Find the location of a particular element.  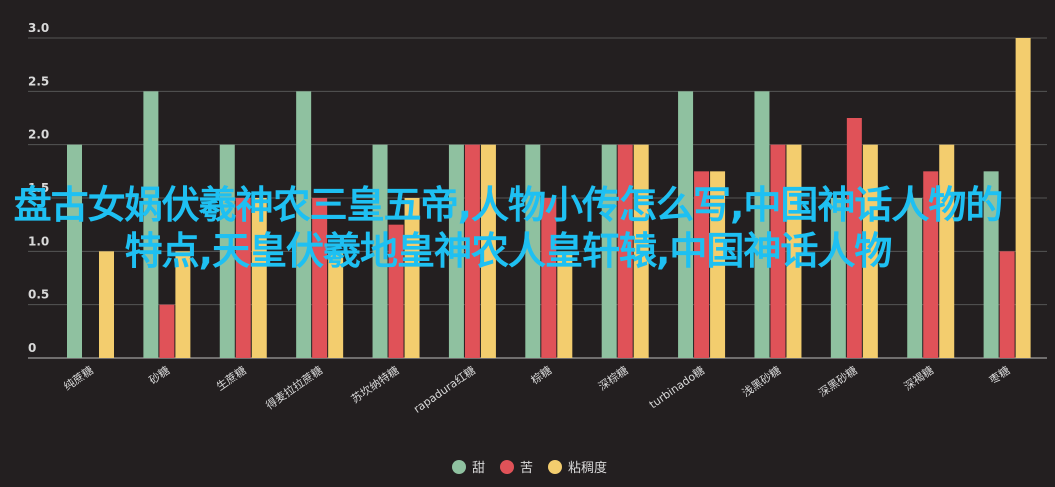

x-category-label: 生蔗糖 is located at coordinates (231, 378).